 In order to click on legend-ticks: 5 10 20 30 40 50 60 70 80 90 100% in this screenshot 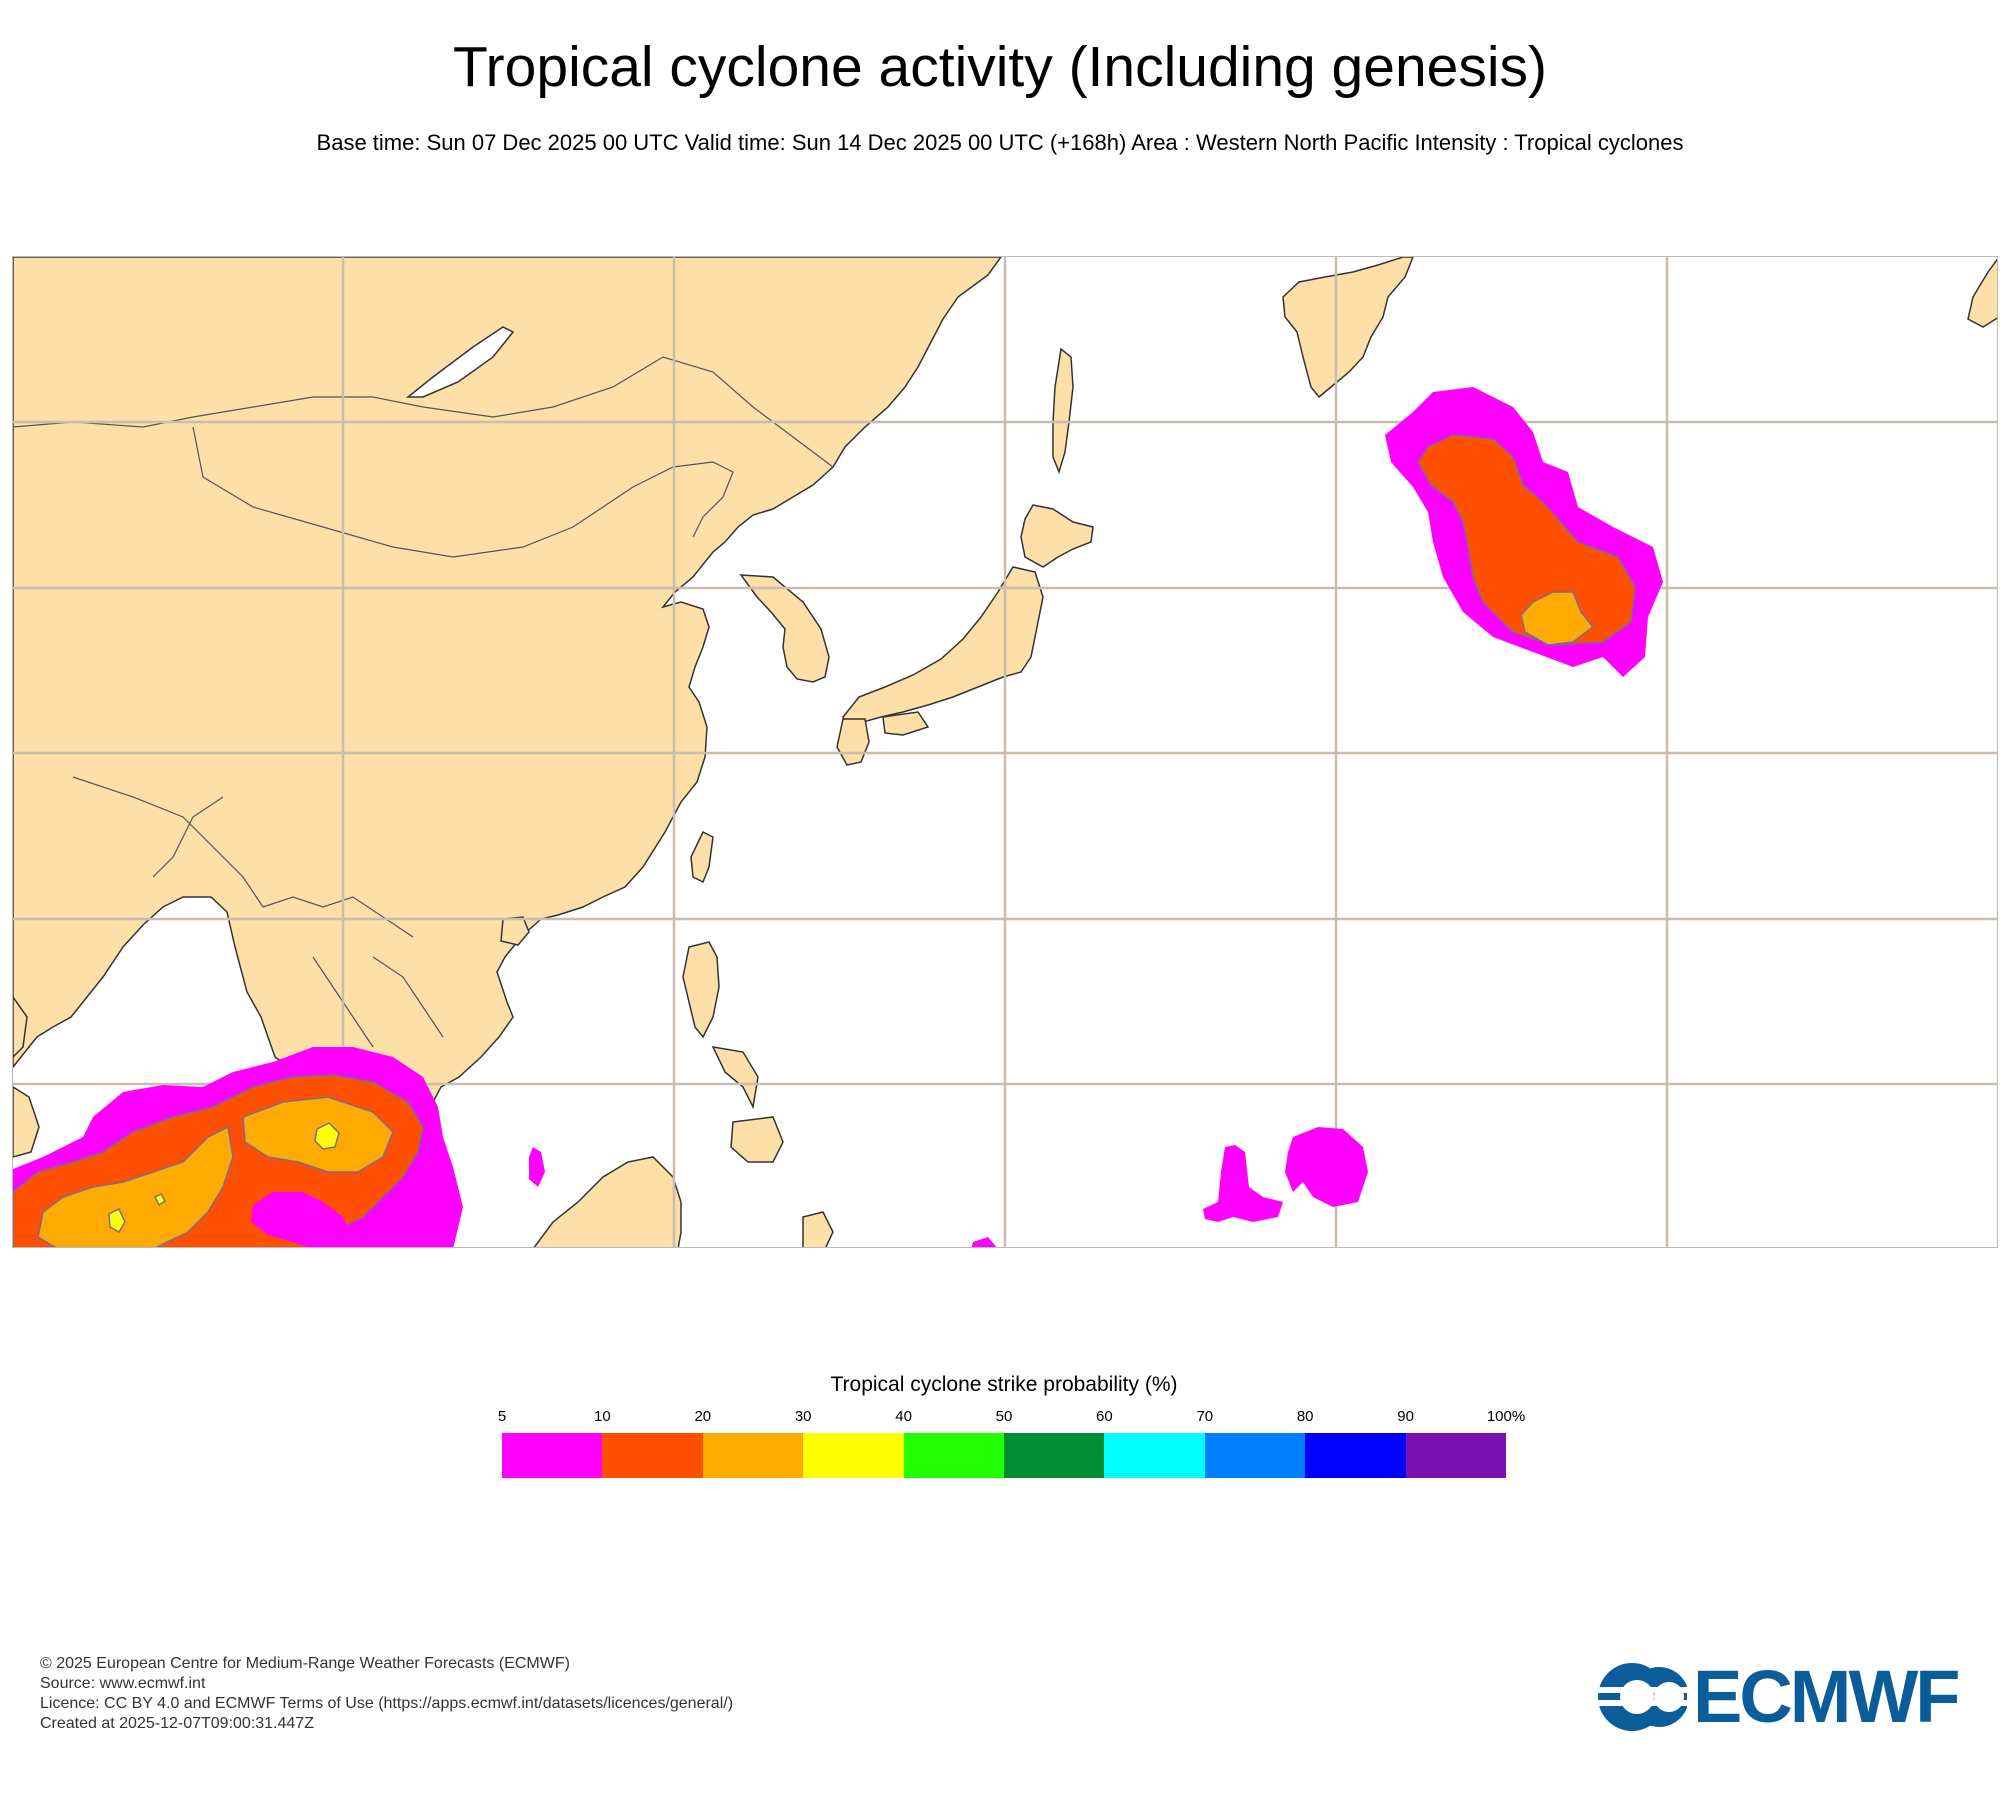, I will do `click(1011, 1418)`.